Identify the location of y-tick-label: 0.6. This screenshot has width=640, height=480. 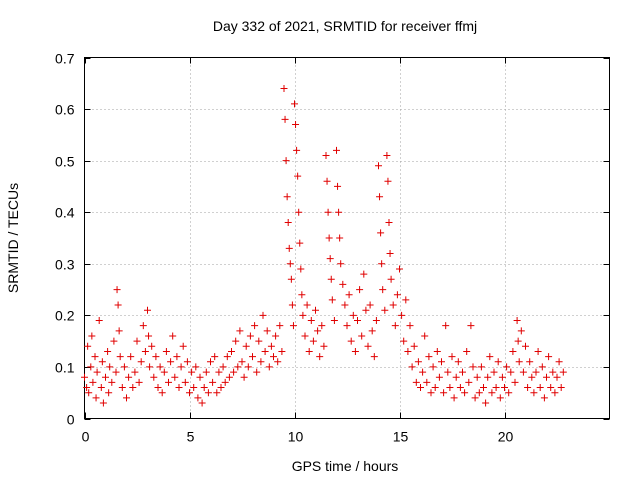
(65, 110).